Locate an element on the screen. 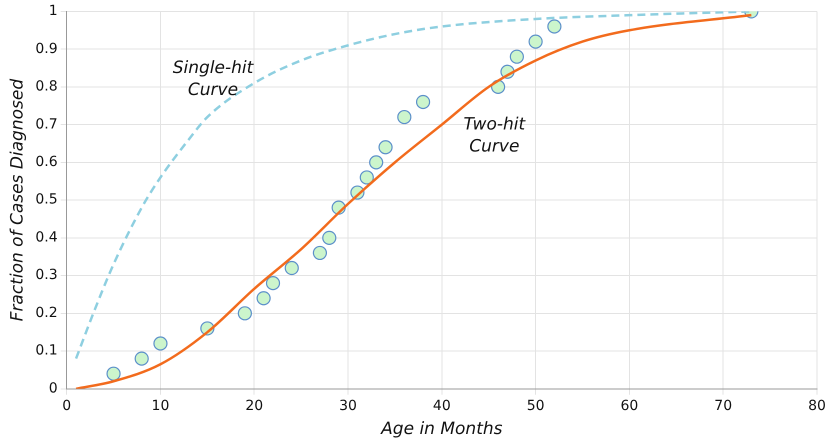 The height and width of the screenshot is (442, 829). x-tick-label: 80 is located at coordinates (817, 406).